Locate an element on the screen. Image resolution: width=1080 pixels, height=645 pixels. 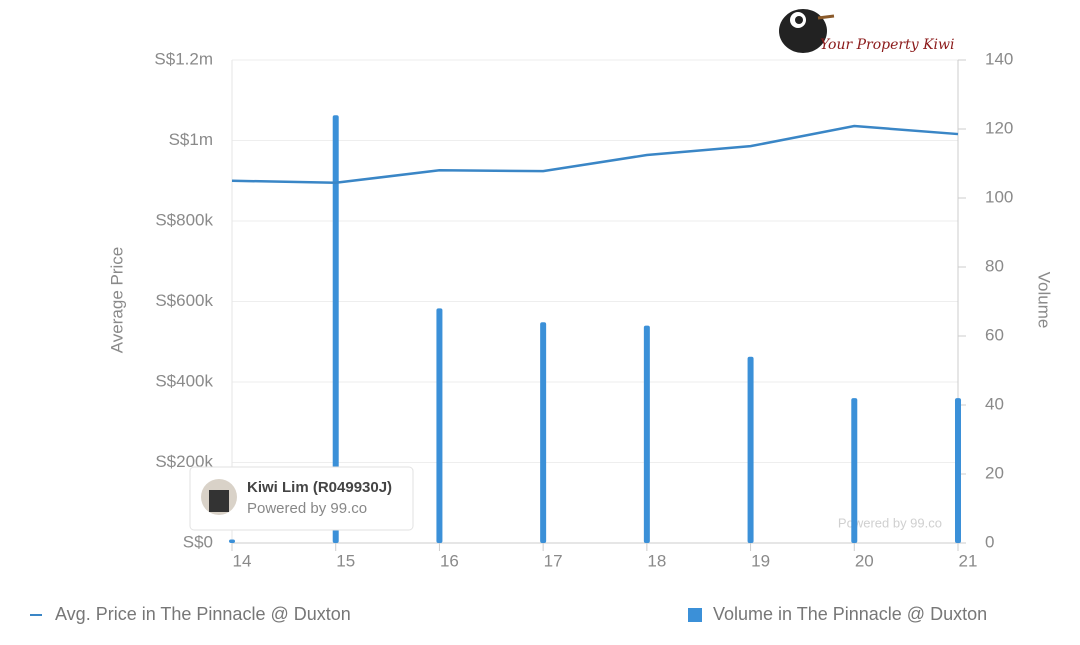
logo-text: Your Property Kiwi is located at coordinates (887, 45).